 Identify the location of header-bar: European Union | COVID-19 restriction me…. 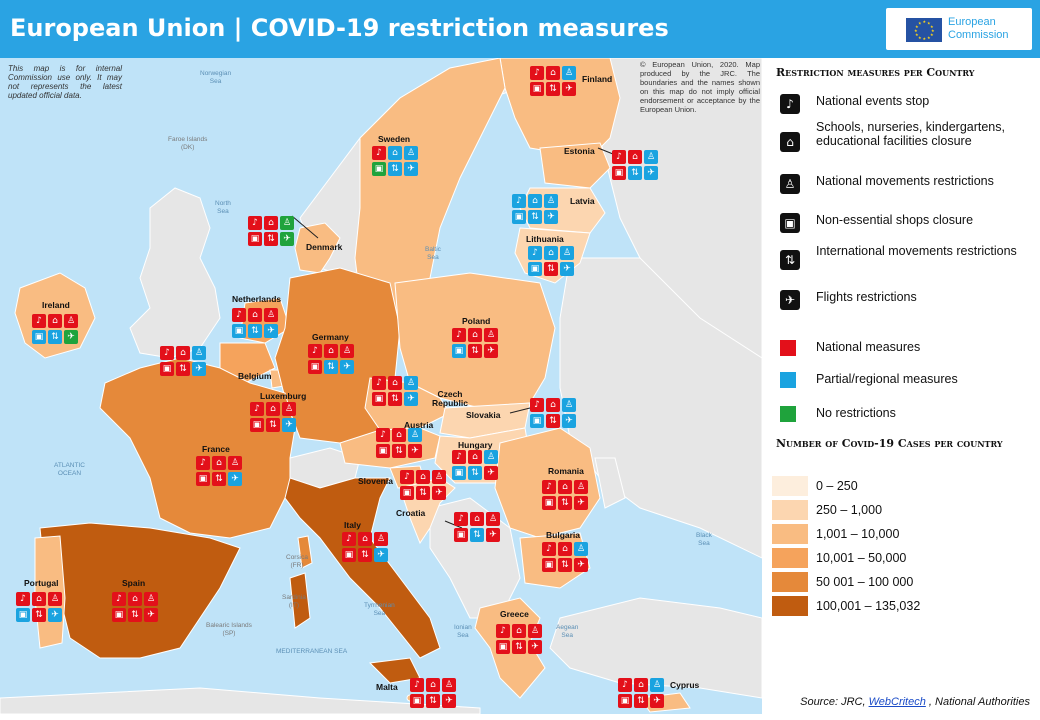
(520, 29).